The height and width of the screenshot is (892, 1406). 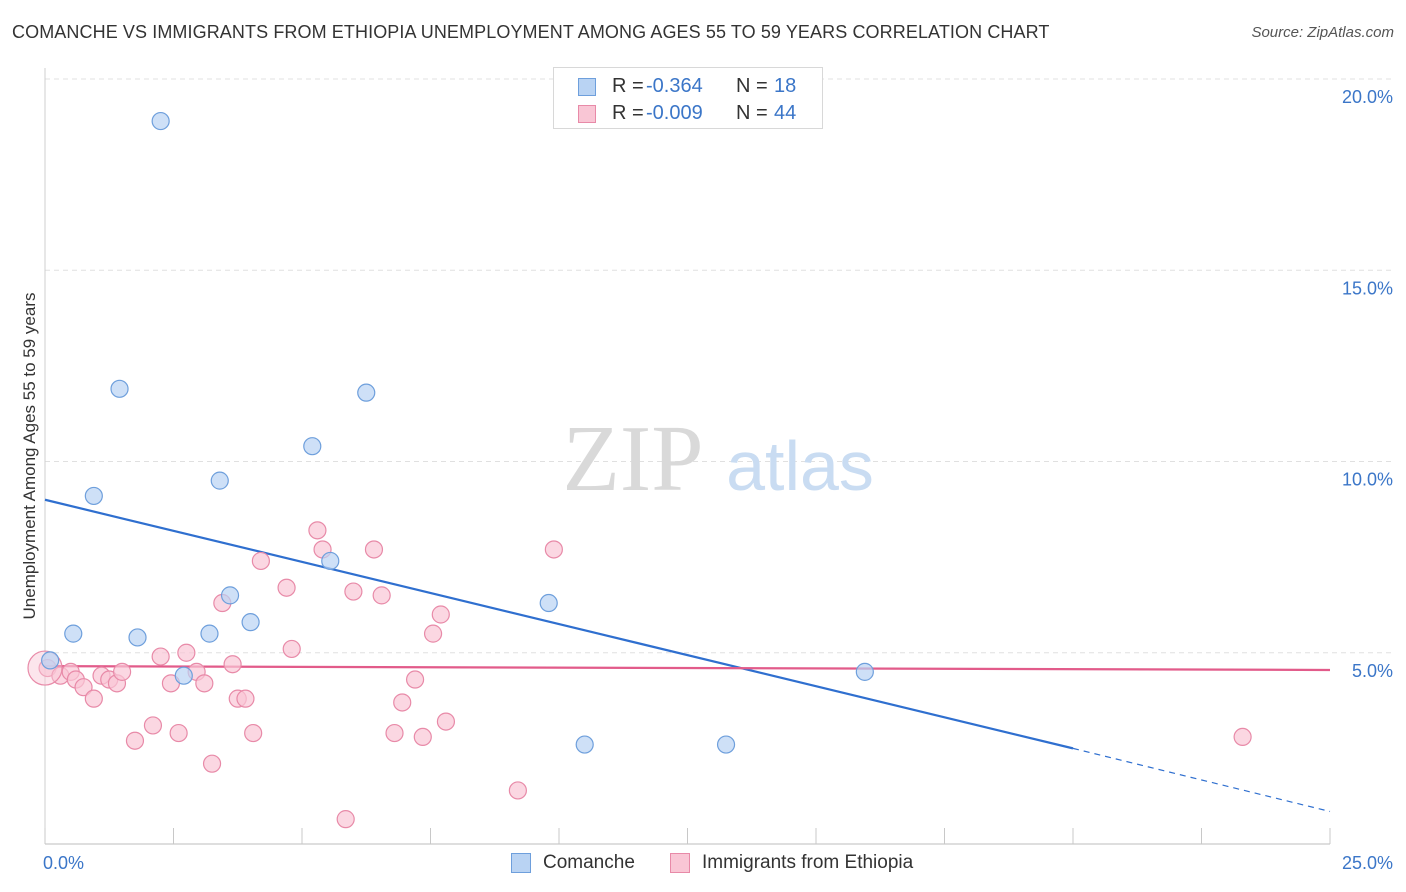 I want to click on legend-row-comanche: R = -0.364 N = 18, so click(x=688, y=88).